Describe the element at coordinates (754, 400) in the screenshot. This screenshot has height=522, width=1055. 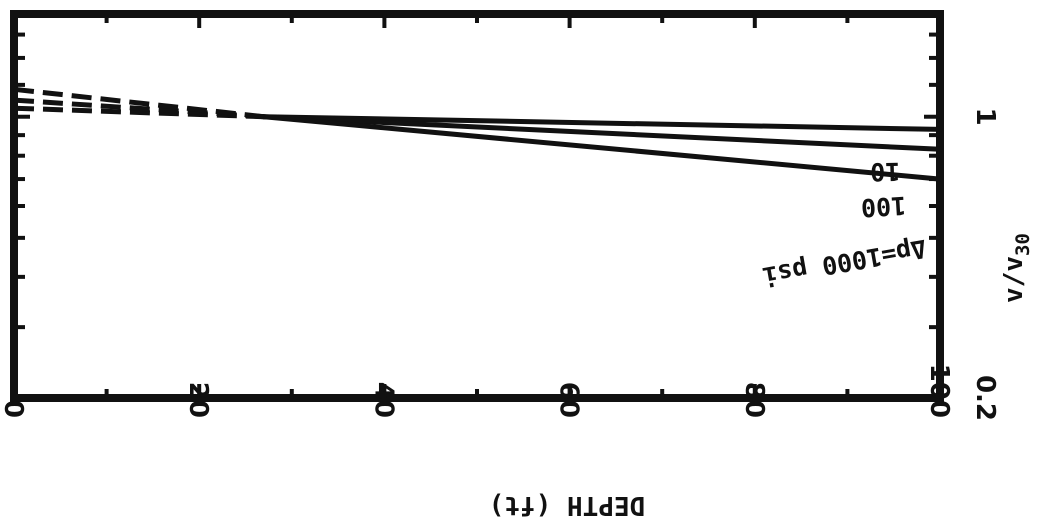
I see `x-tick-label: 80` at that location.